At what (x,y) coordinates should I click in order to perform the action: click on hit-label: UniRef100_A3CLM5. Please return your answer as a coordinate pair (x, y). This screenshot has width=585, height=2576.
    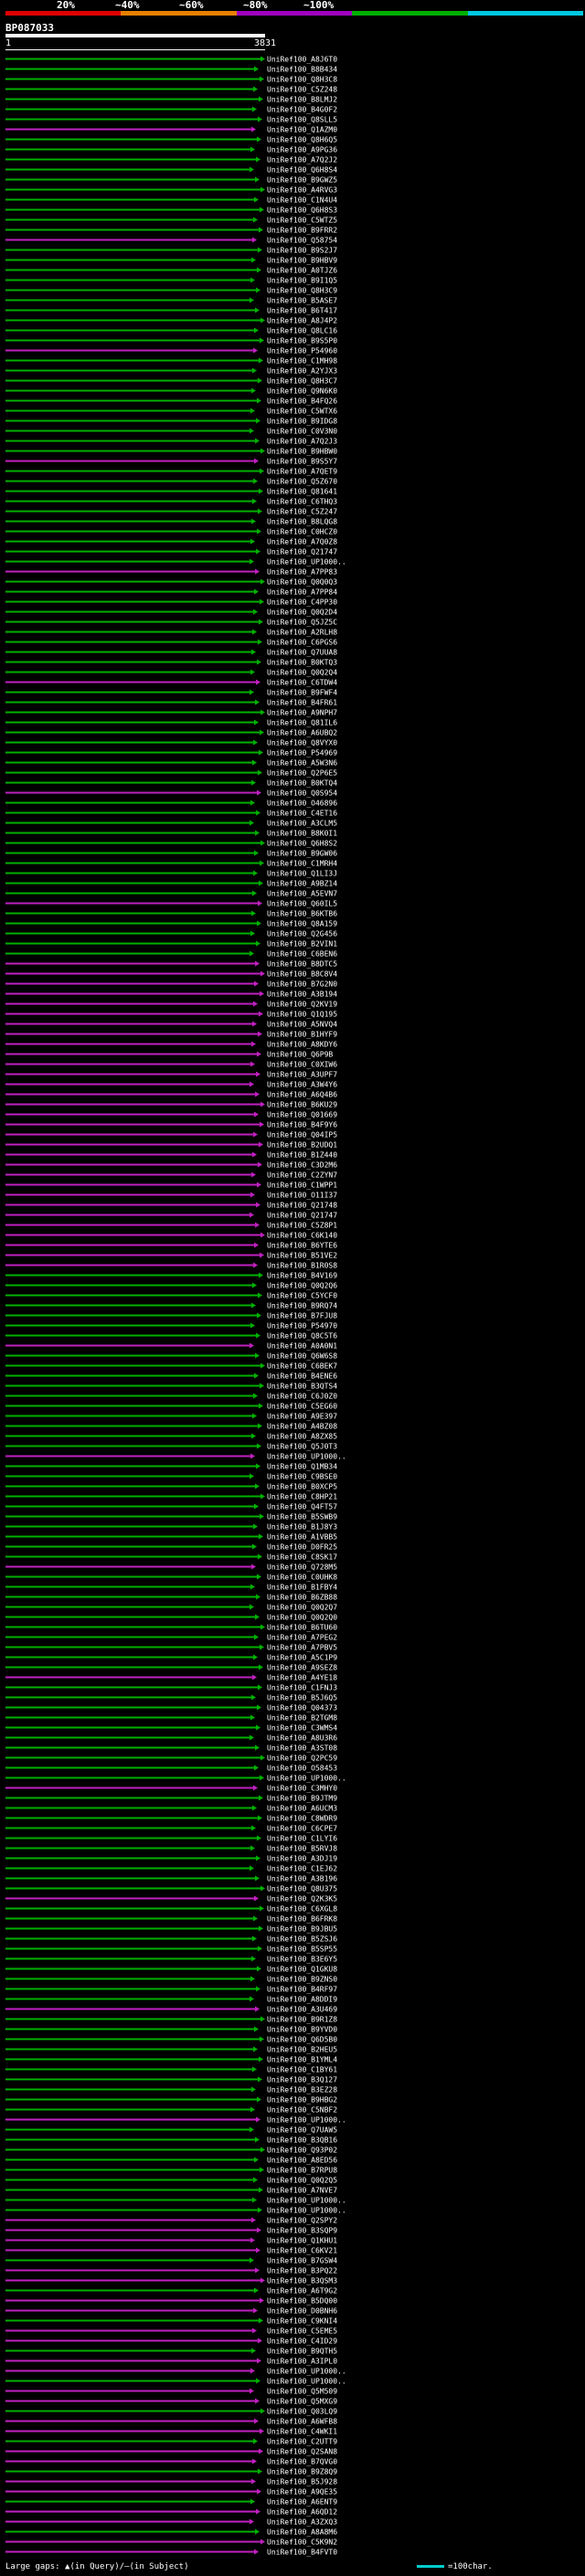
    Looking at the image, I should click on (302, 824).